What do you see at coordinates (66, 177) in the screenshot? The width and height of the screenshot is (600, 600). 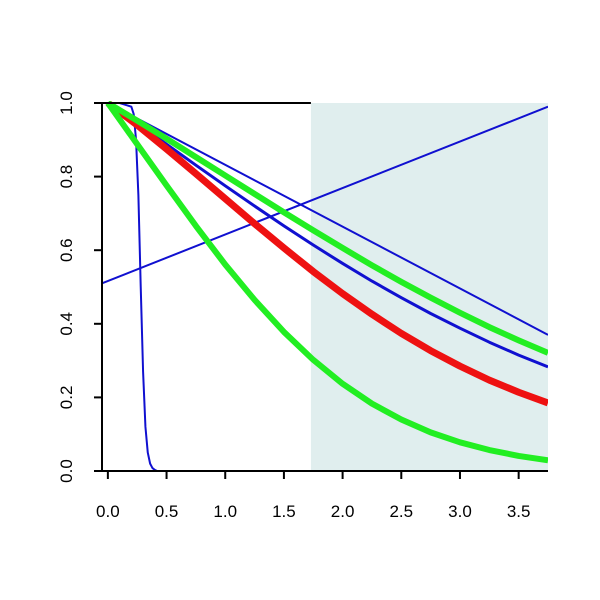 I see `y-tick-label: 0.8` at bounding box center [66, 177].